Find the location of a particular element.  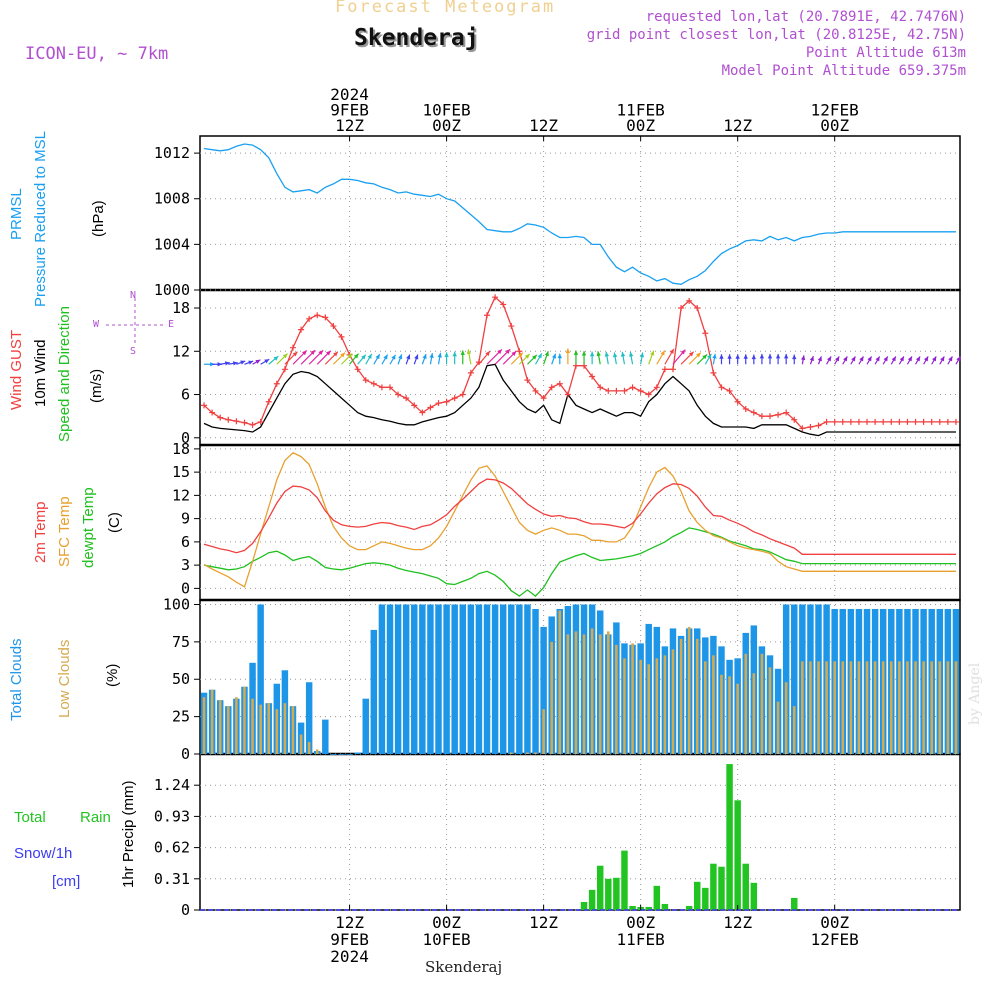

model-altitude: Model Point Altitude 659.375m is located at coordinates (843, 71).